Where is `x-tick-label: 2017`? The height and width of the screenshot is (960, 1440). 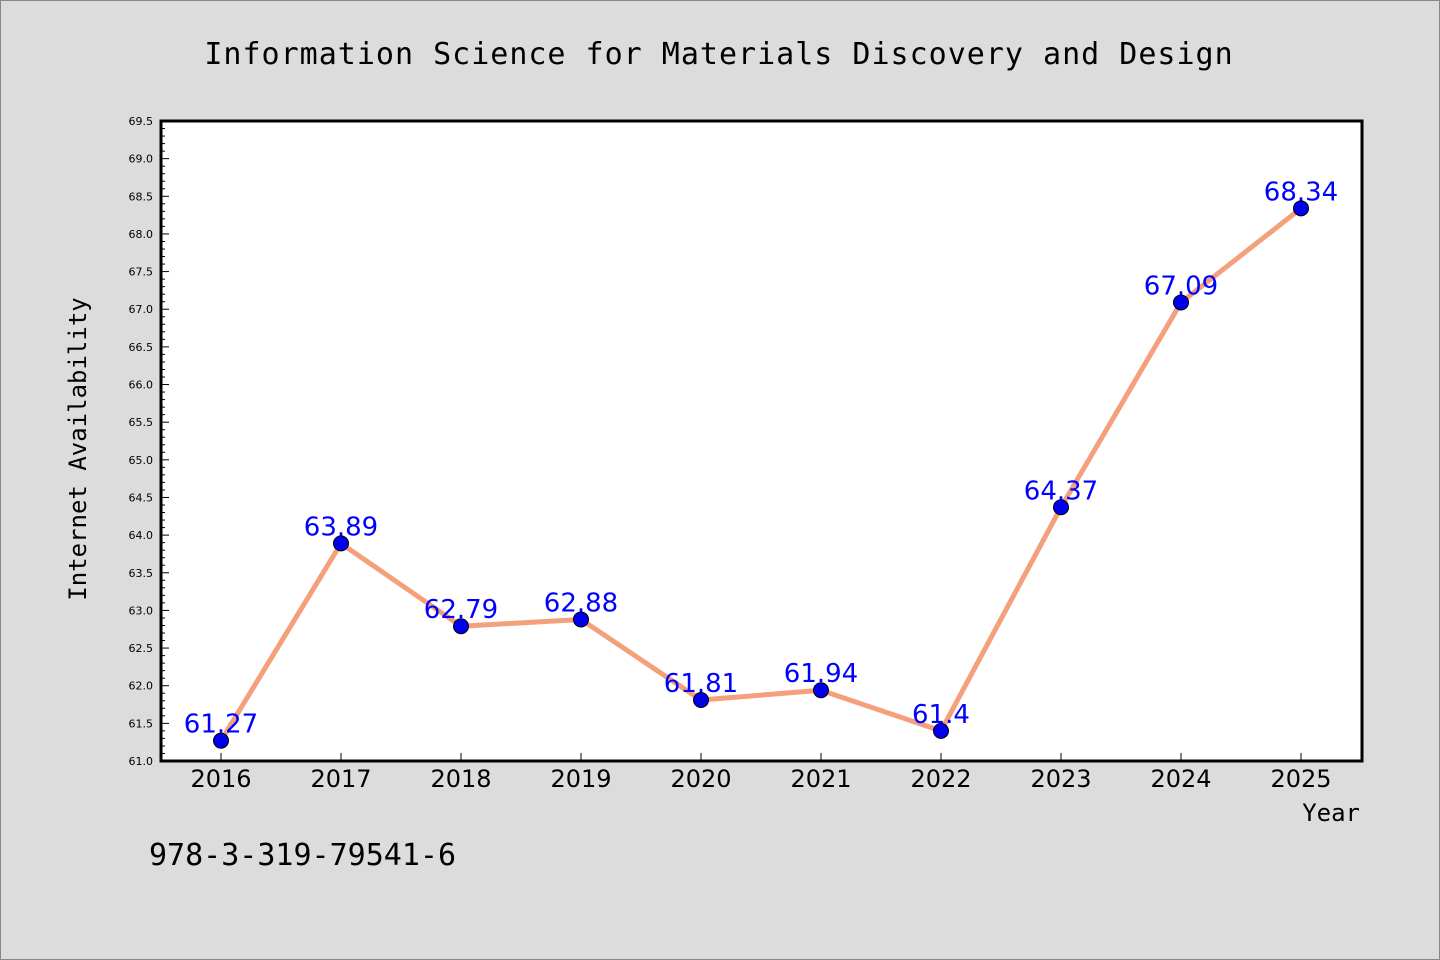
x-tick-label: 2017 is located at coordinates (340, 779).